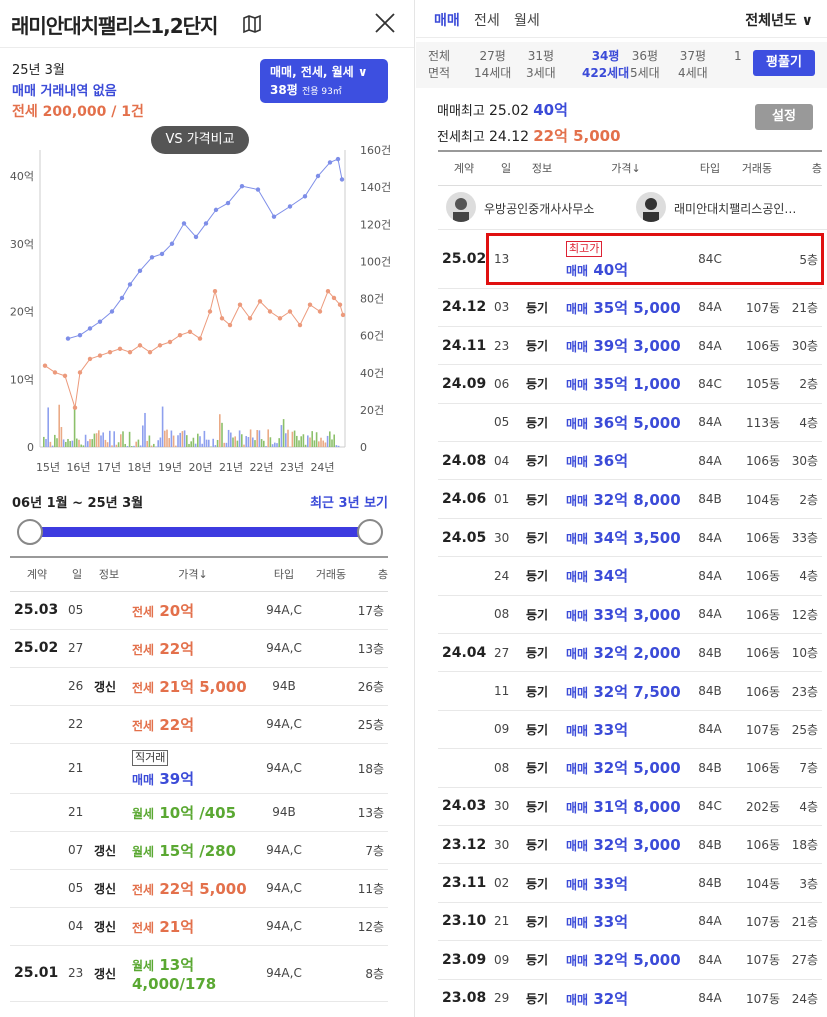 This screenshot has width=827, height=1017. I want to click on x-tick-label: 23년, so click(292, 467).